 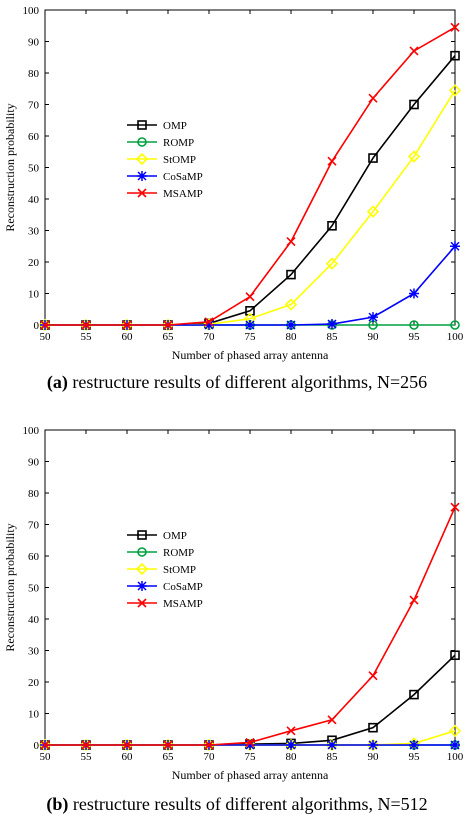 I want to click on chart-b-ylabel: Reconstruction probability, so click(x=10, y=587).